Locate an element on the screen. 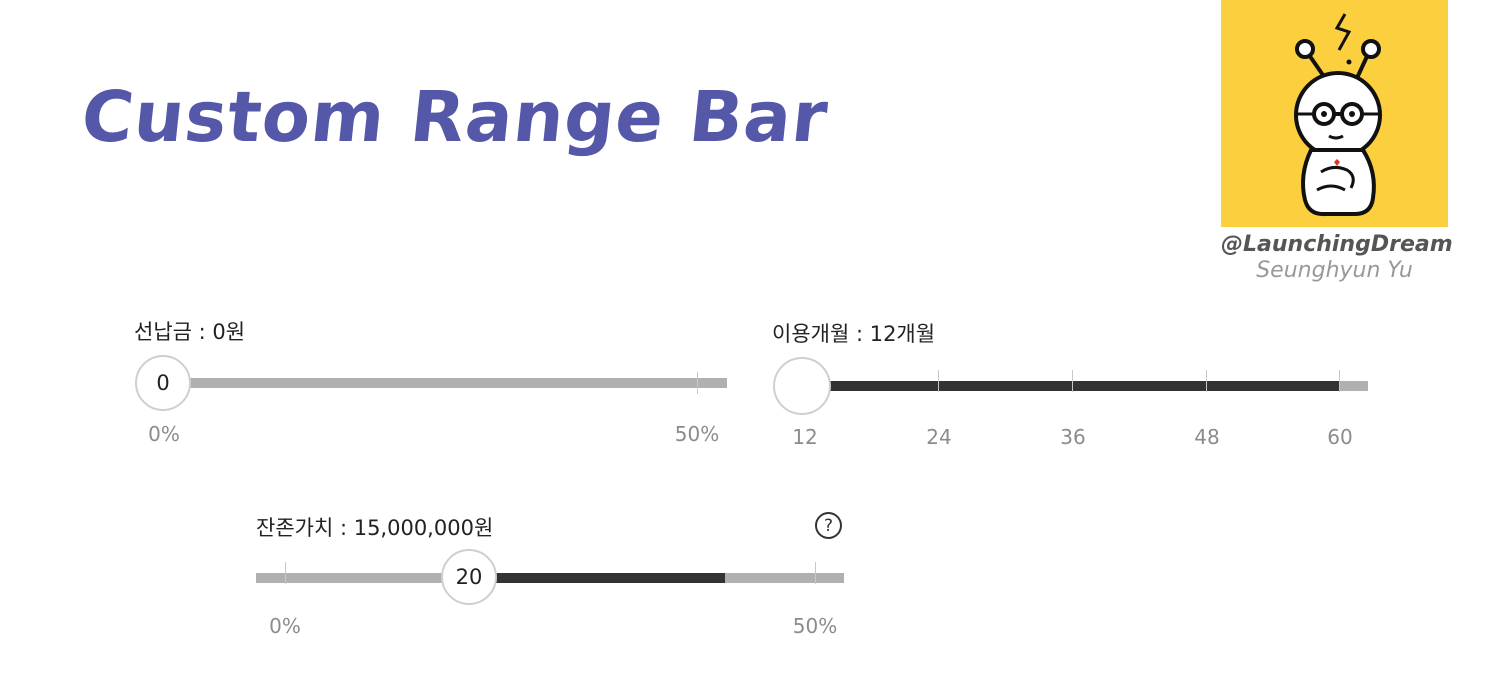 The width and height of the screenshot is (1500, 690). avatar is located at coordinates (1334, 113).